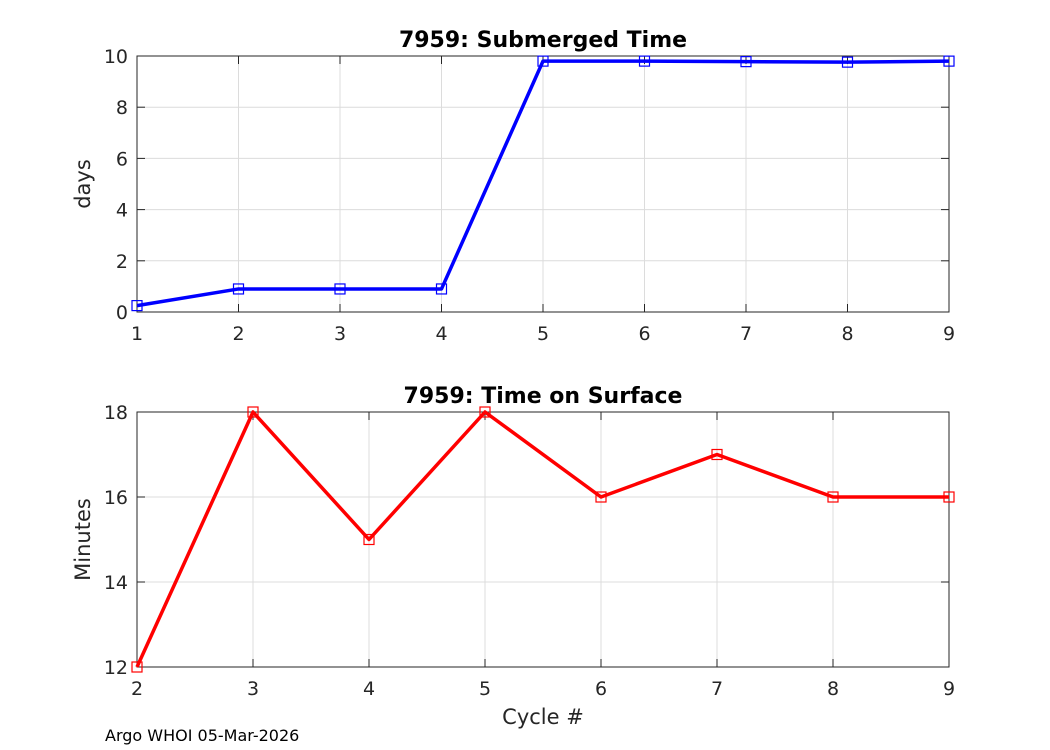  I want to click on y-tick-label: 6, so click(122, 159).